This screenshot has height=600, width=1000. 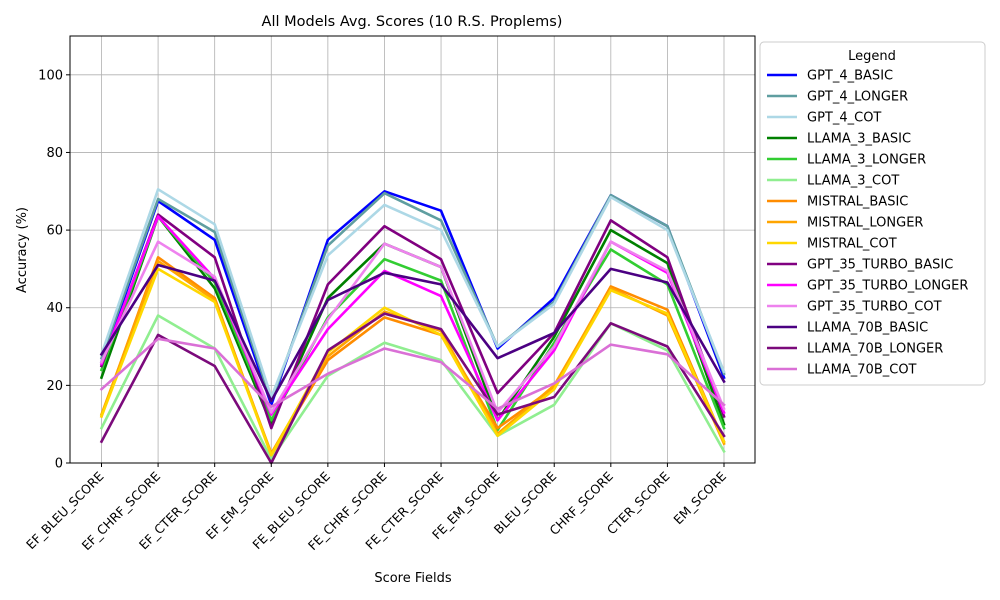 I want to click on y-tick-label: 20, so click(x=54, y=386).